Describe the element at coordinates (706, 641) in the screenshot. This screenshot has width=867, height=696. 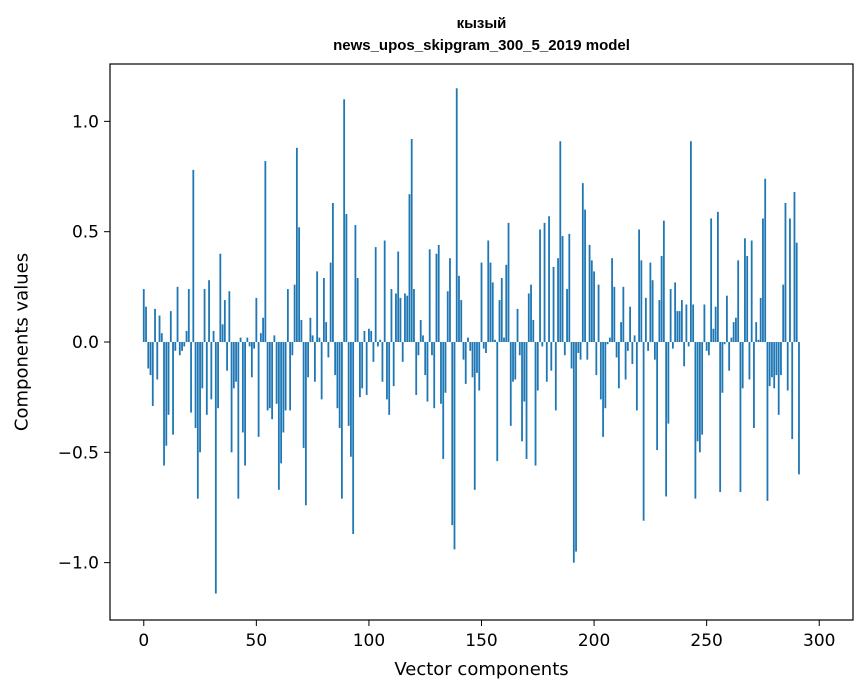
I see `x-tick-label: 250` at that location.